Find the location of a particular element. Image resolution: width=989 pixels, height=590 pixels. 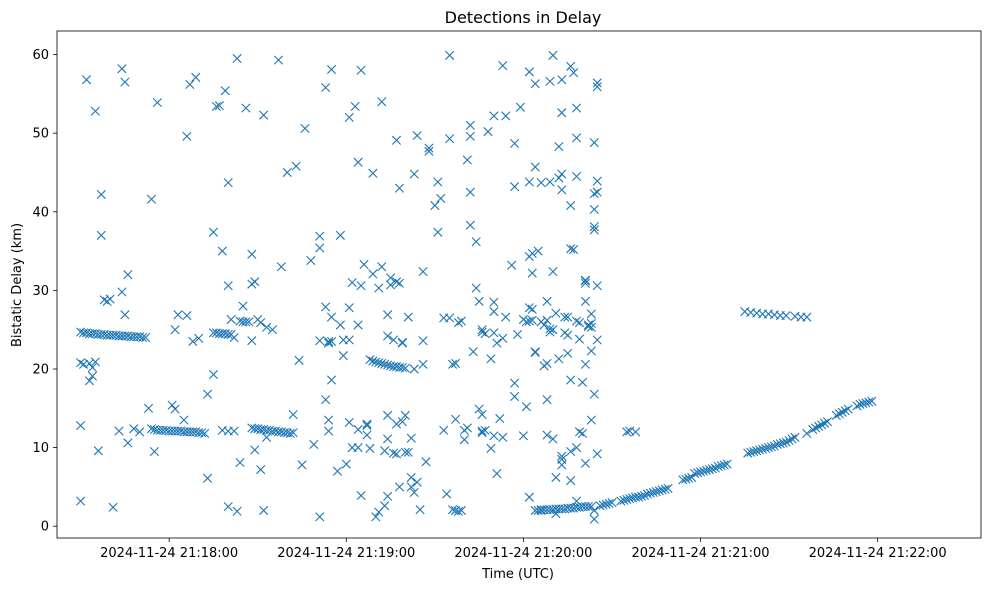

x-tick-label: 2024-11-24 21:21:00 is located at coordinates (701, 553).